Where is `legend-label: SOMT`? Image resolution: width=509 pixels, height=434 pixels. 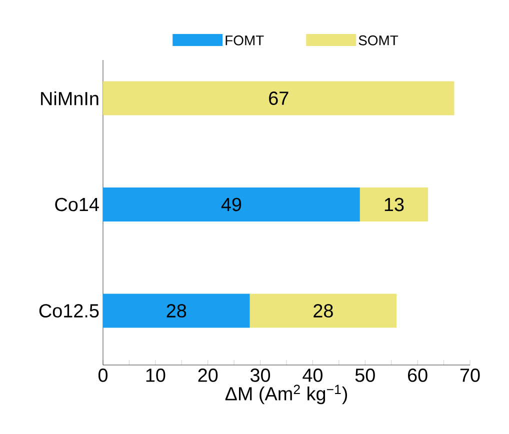 legend-label: SOMT is located at coordinates (378, 40).